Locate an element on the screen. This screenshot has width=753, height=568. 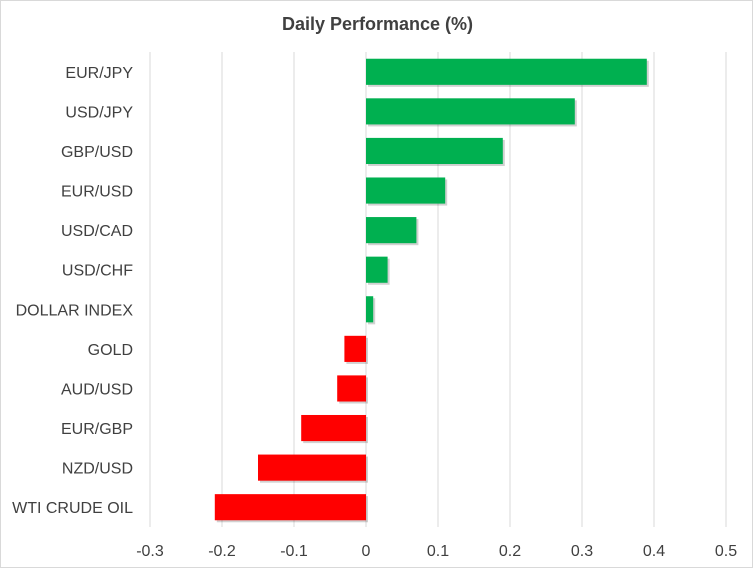
x-tick-label: 0.4 is located at coordinates (654, 551).